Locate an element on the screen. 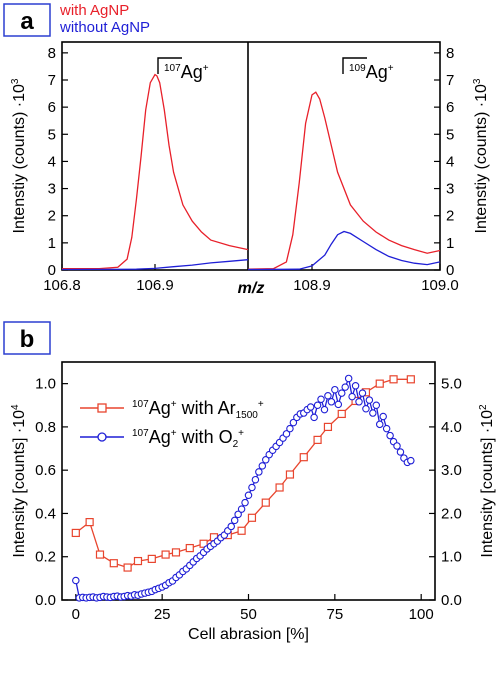 The width and height of the screenshot is (500, 674). peak-mass: 107 is located at coordinates (172, 68).